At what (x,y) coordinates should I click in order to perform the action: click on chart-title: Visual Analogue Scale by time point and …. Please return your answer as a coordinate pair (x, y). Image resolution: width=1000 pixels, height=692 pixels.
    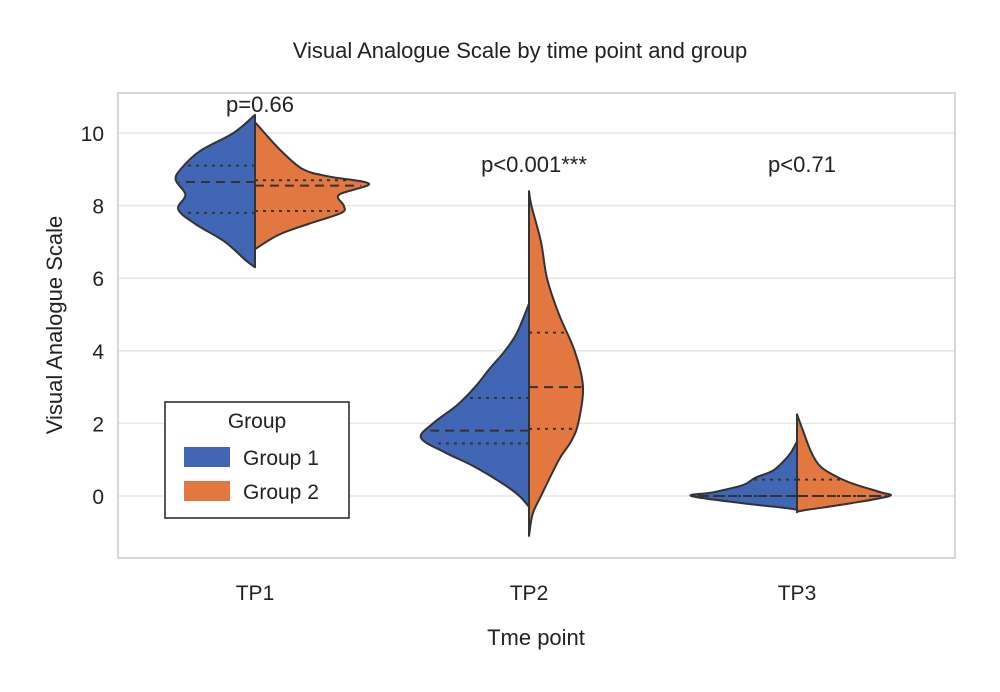
    Looking at the image, I should click on (520, 50).